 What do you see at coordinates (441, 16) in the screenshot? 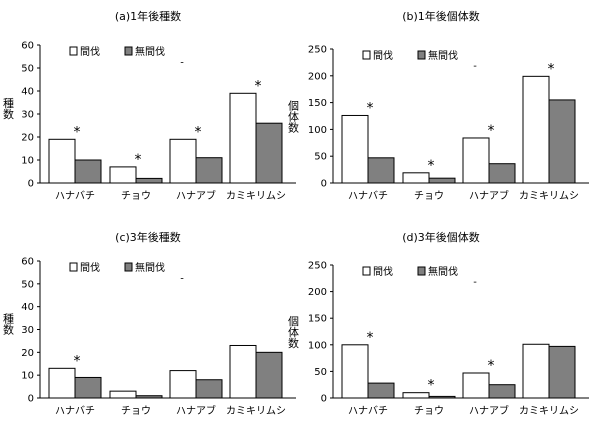
I see `chart-title: (b)1年後個体数` at bounding box center [441, 16].